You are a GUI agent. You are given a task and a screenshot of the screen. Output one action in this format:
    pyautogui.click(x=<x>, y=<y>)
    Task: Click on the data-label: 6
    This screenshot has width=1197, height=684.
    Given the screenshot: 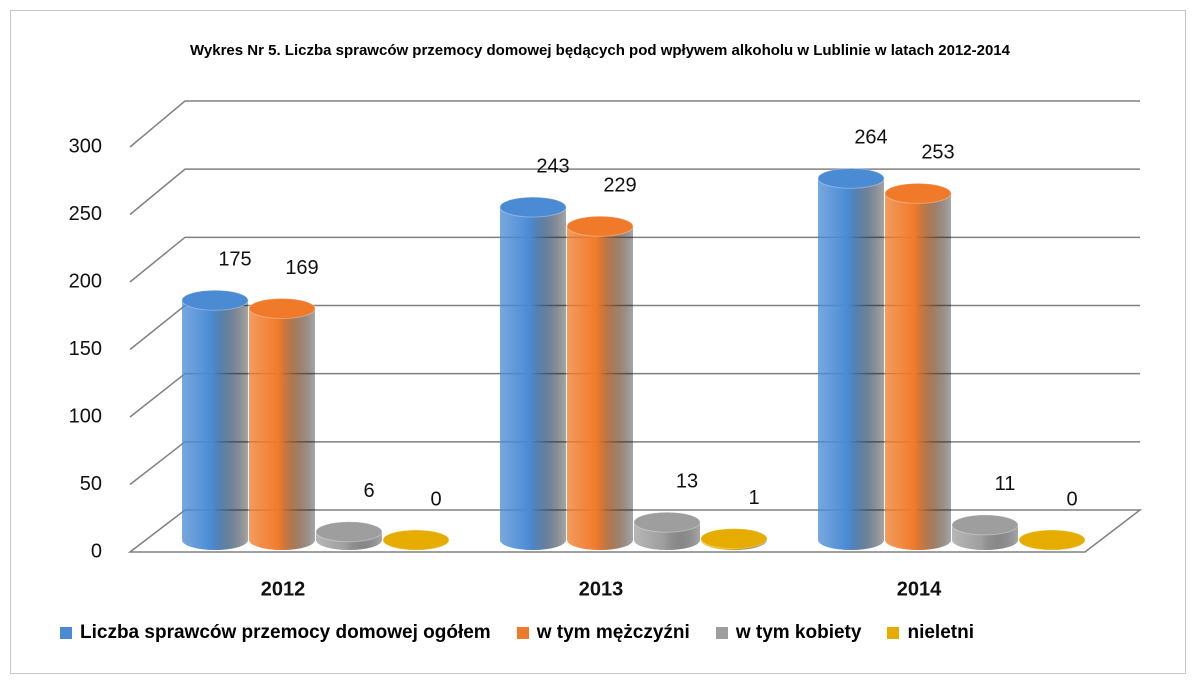 What is the action you would take?
    pyautogui.click(x=368, y=491)
    